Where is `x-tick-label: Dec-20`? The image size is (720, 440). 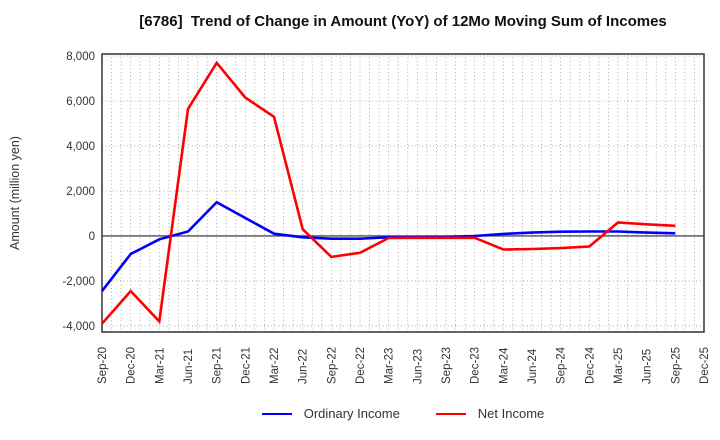
x-tick-label: Dec-20 is located at coordinates (132, 365).